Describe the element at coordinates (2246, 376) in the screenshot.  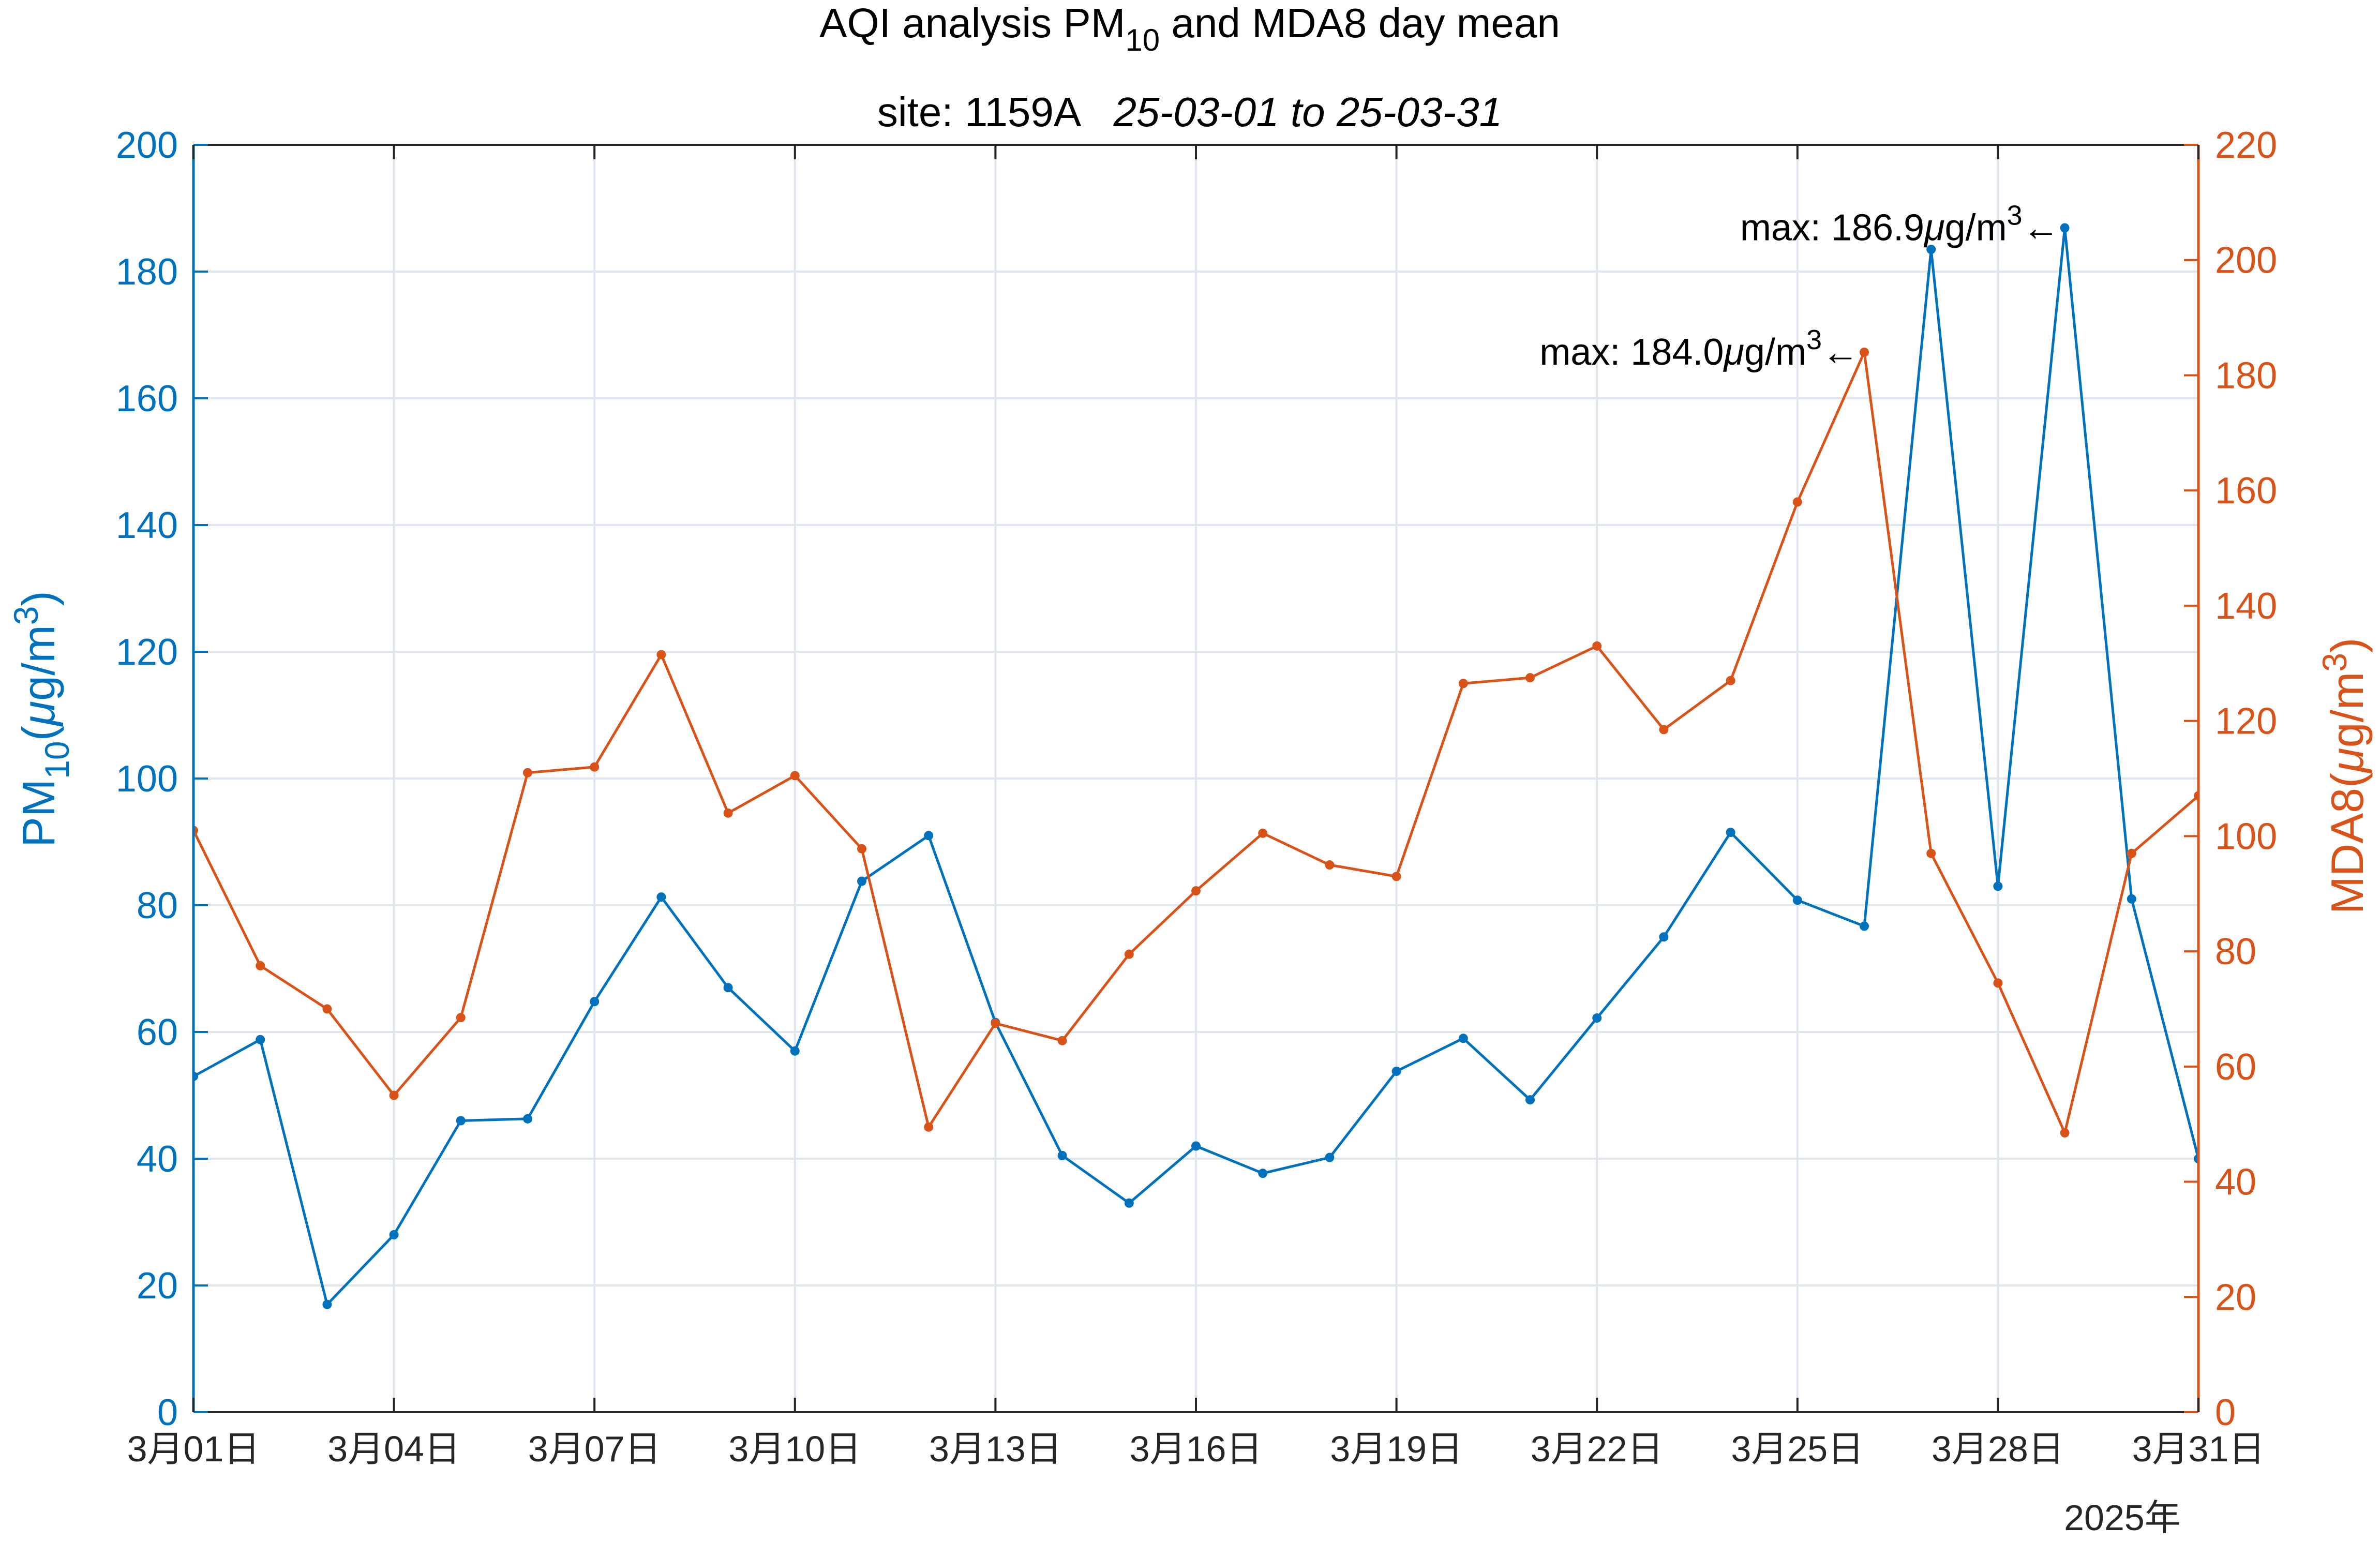
I see `y-right-tick-label: 180` at that location.